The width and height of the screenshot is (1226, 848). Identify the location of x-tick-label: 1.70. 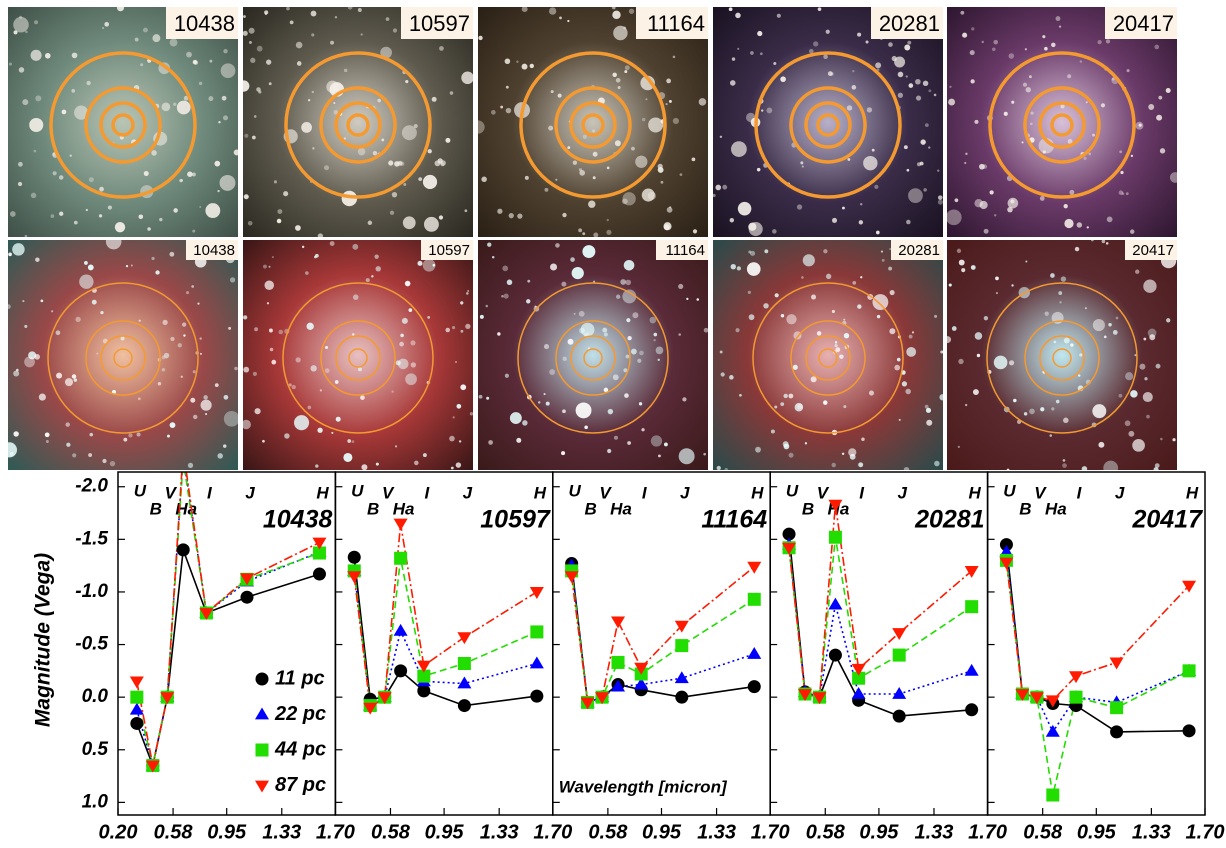
(552, 832).